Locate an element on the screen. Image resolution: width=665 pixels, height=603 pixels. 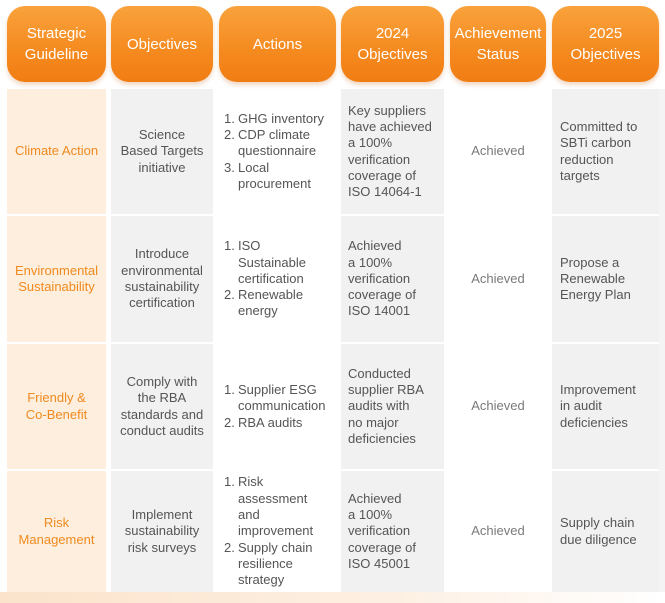
cell-objective-text: Implement sustainability risk surveys is located at coordinates (162, 531).